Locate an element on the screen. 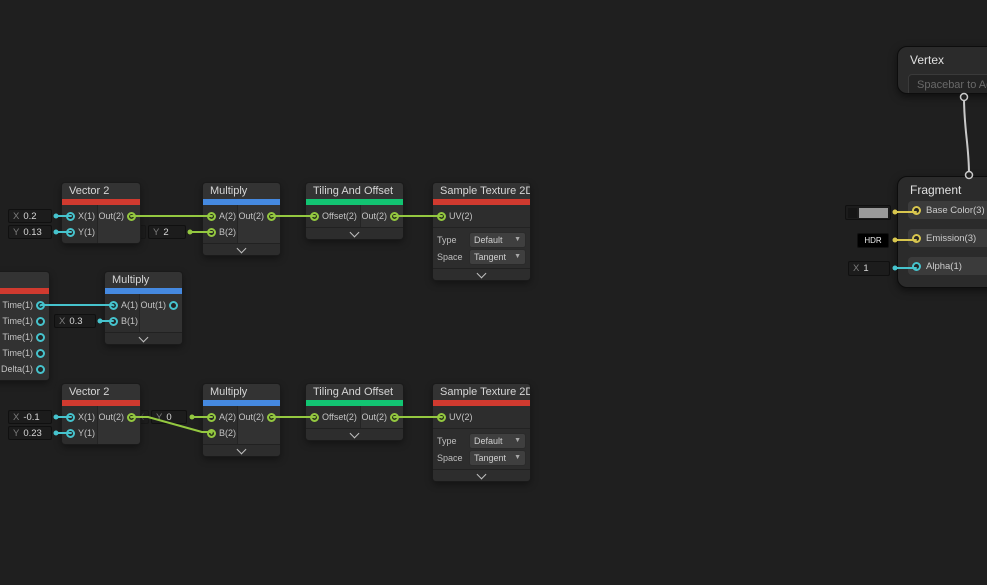 This screenshot has width=987, height=585. vector2-top-x-field: X 0.2 is located at coordinates (30, 216).